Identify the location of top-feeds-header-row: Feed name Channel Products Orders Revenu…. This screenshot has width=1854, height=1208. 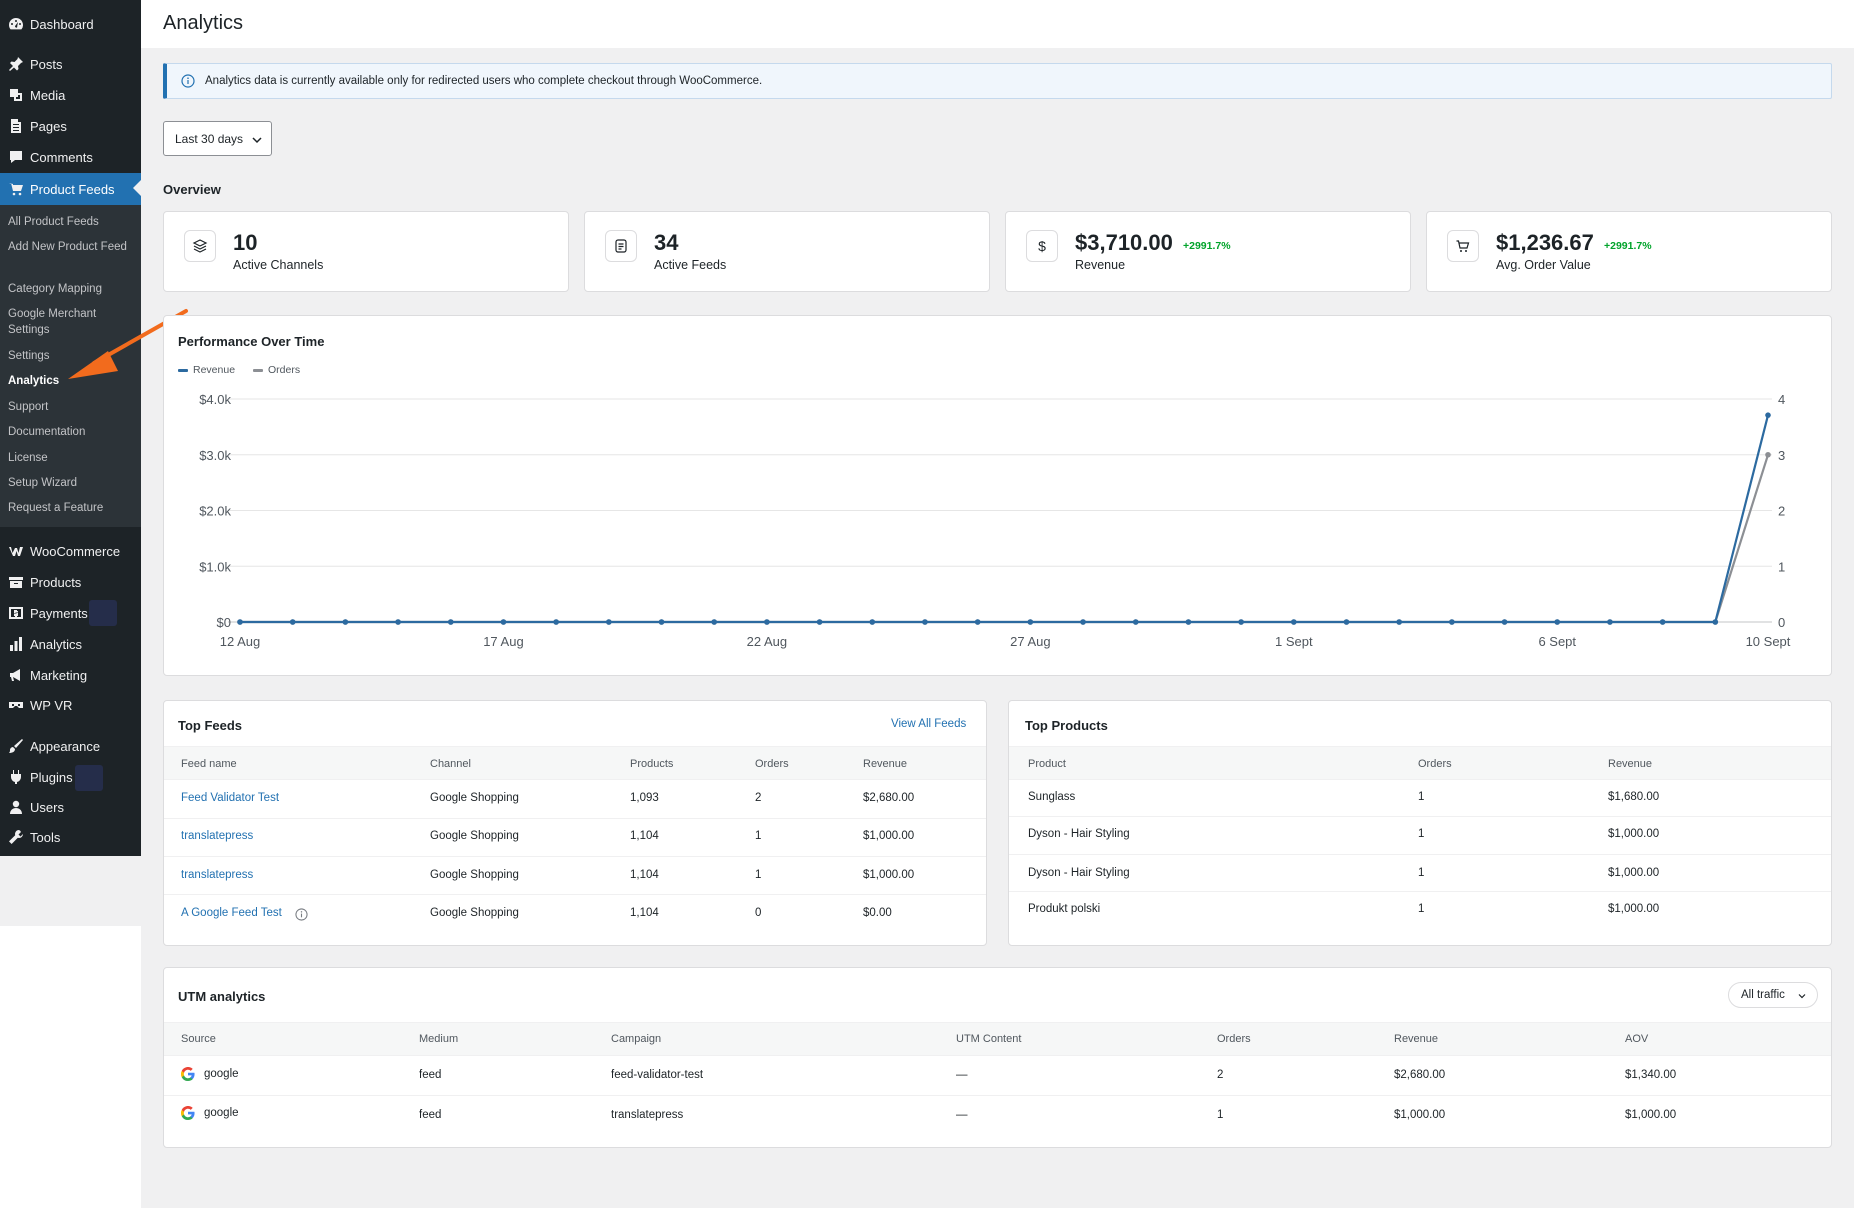
(575, 763).